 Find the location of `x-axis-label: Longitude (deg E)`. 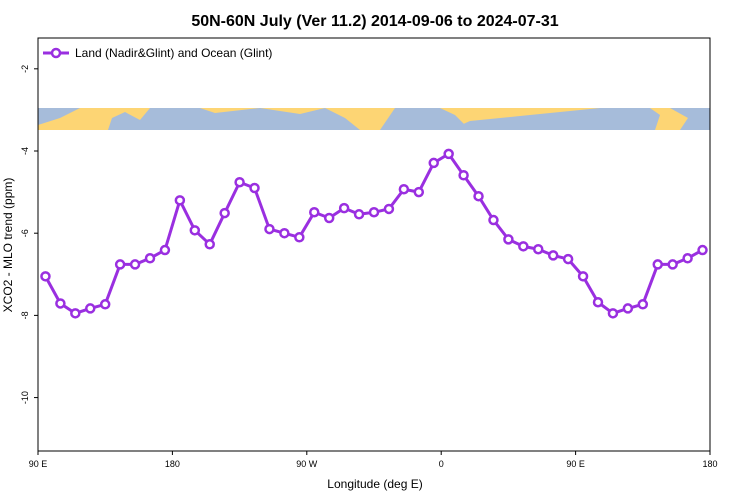

x-axis-label: Longitude (deg E) is located at coordinates (374, 484).